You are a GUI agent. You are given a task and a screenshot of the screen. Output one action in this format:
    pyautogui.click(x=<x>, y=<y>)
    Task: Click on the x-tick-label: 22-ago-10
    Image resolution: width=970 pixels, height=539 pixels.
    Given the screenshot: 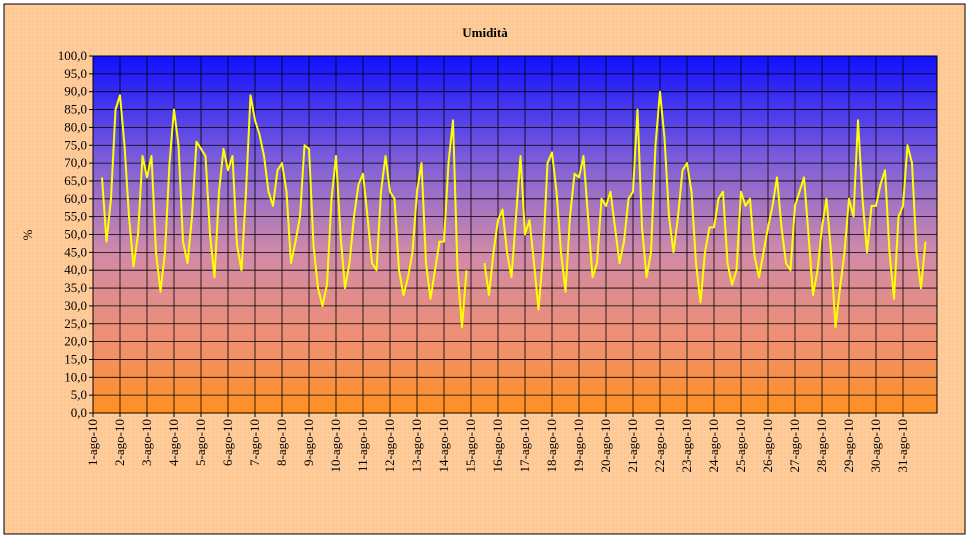 What is the action you would take?
    pyautogui.click(x=659, y=445)
    